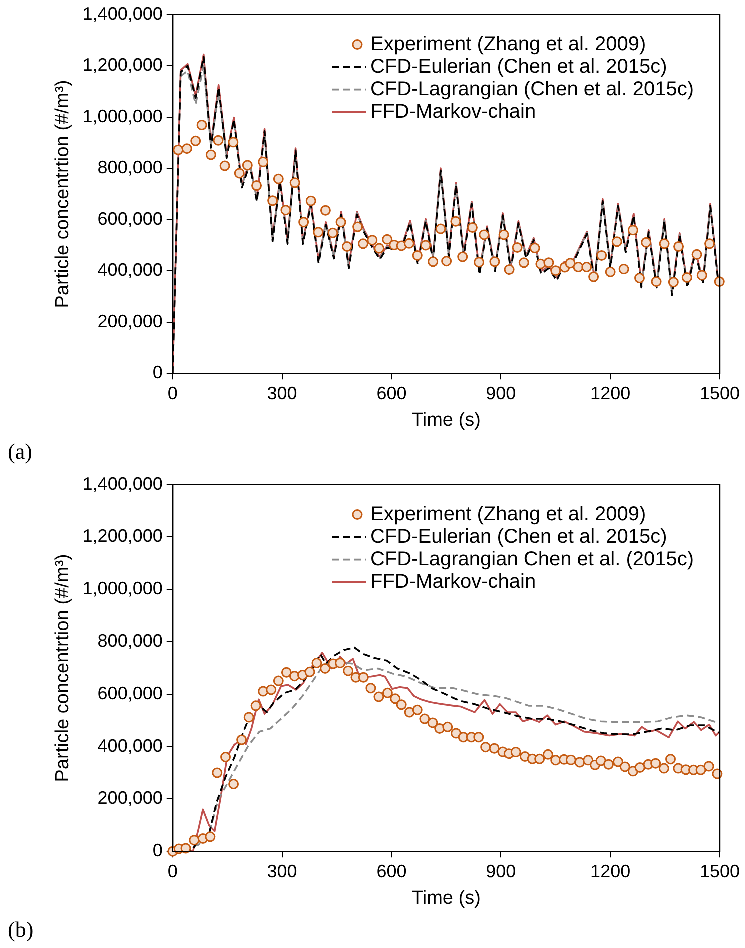  I want to click on text: (a), so click(20, 451).